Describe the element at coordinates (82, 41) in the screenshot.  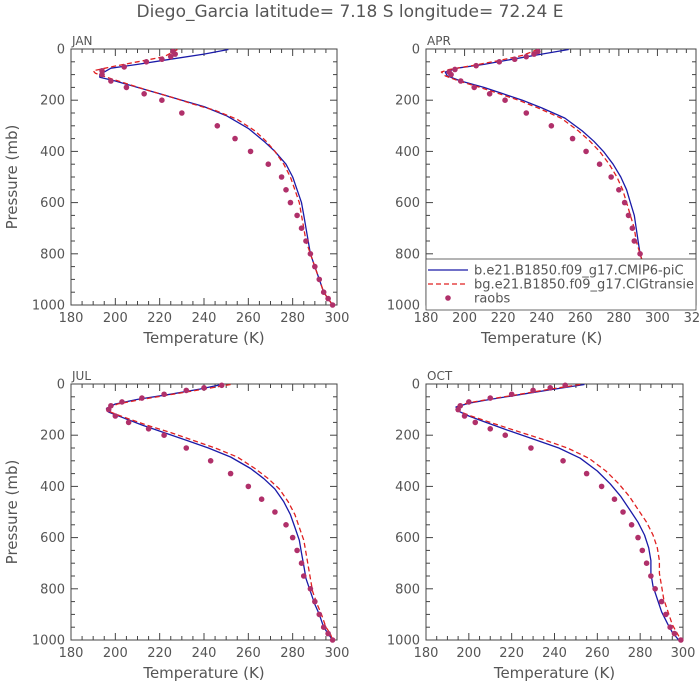
I see `panel-label: JAN` at that location.